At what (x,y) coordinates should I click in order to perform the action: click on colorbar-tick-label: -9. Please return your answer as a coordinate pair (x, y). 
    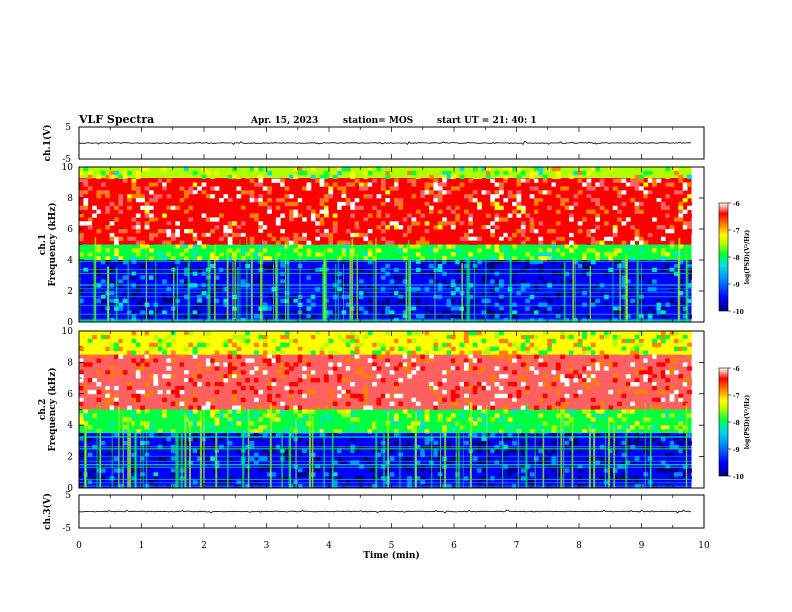
    Looking at the image, I should click on (736, 450).